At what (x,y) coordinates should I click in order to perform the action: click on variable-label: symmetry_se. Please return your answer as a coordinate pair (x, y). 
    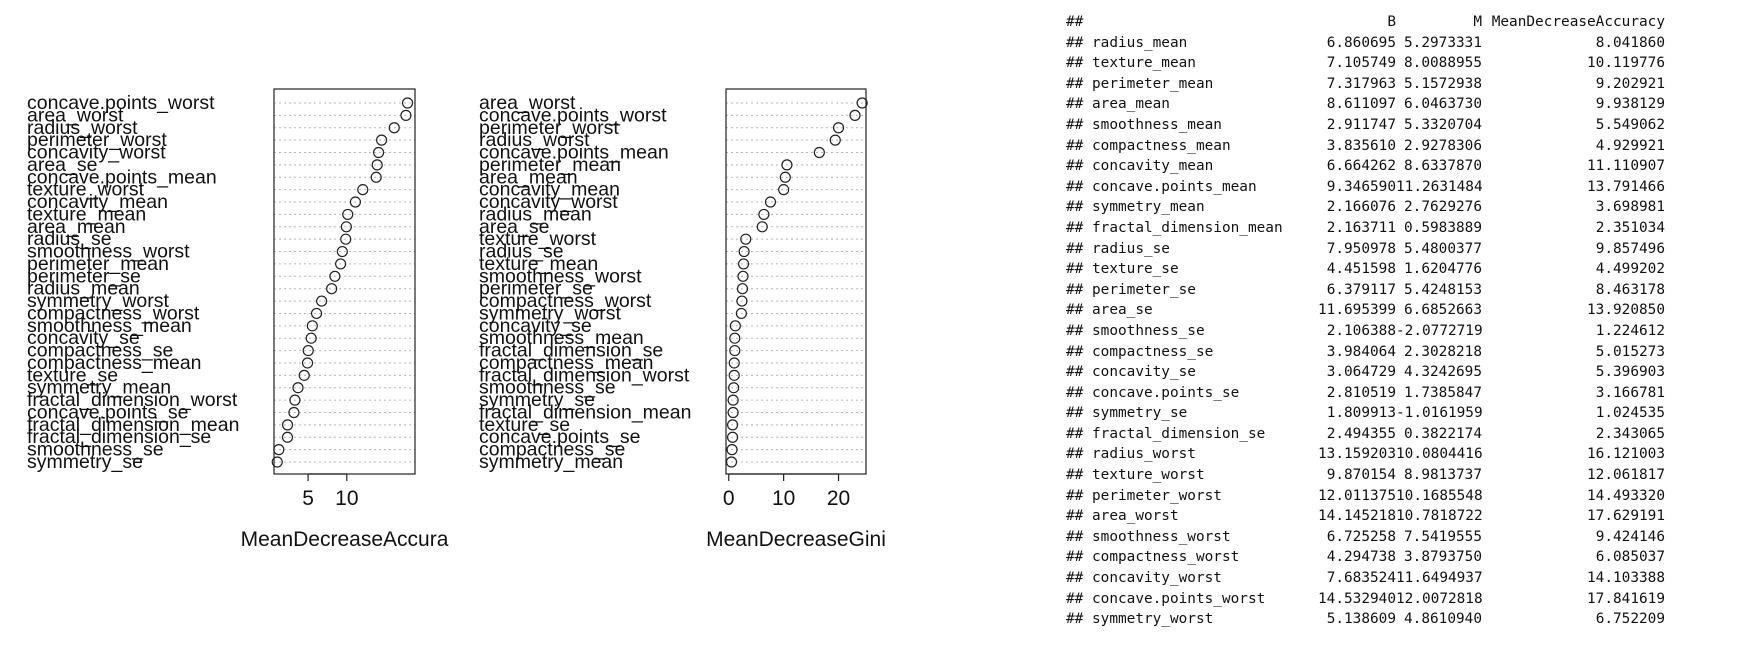
    Looking at the image, I should click on (537, 400).